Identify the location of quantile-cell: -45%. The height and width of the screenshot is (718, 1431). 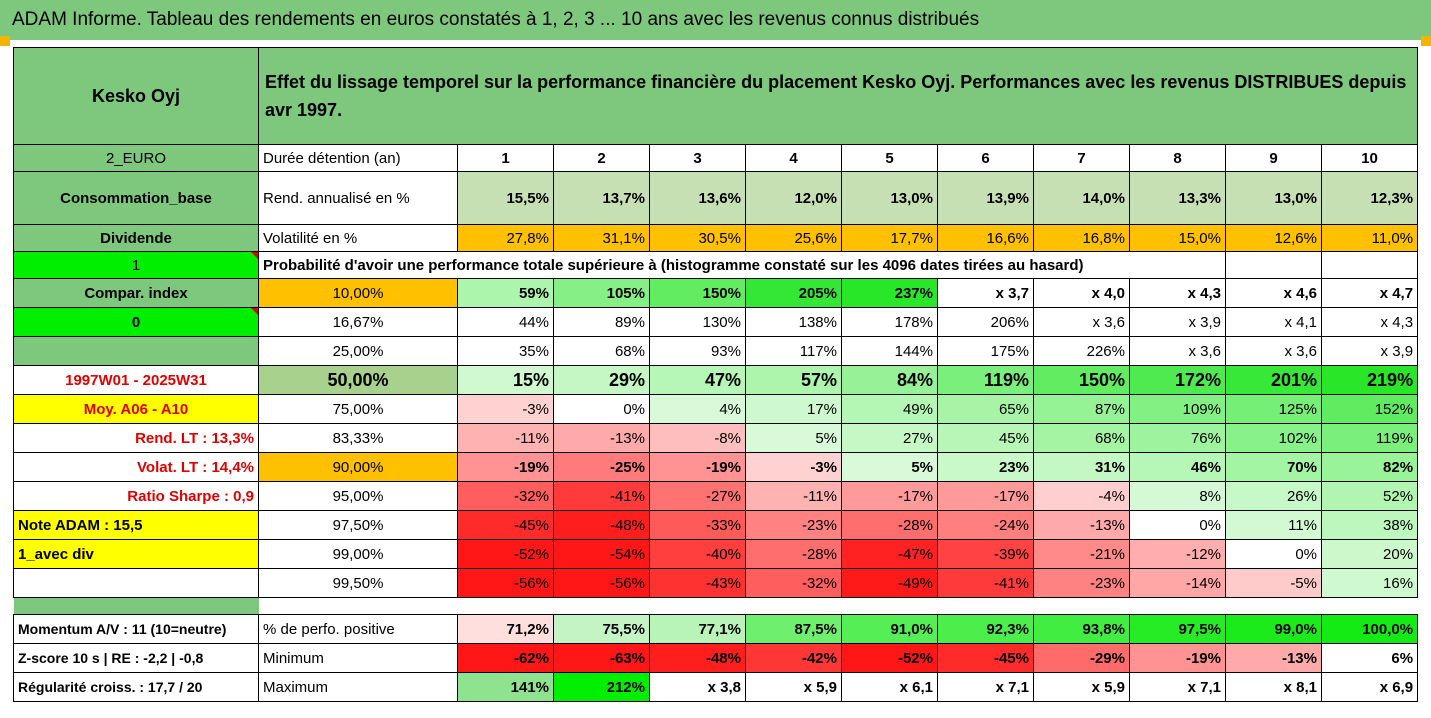
(505, 525).